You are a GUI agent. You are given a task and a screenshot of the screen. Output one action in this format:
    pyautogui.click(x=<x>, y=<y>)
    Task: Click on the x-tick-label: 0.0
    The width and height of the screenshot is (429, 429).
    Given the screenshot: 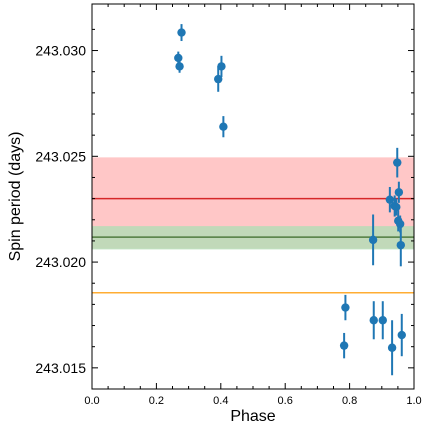 What is the action you would take?
    pyautogui.click(x=91, y=401)
    